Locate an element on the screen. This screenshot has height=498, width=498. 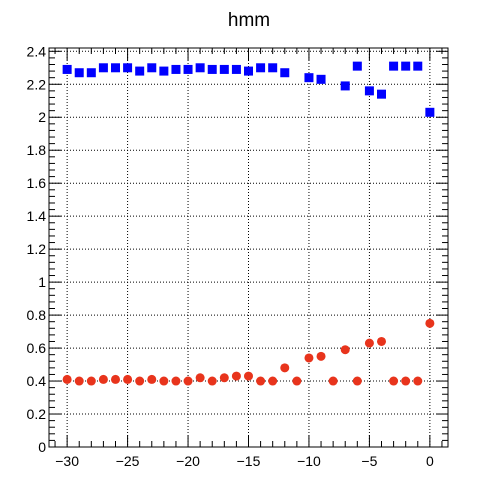
x-tick-label: −15 is located at coordinates (249, 461).